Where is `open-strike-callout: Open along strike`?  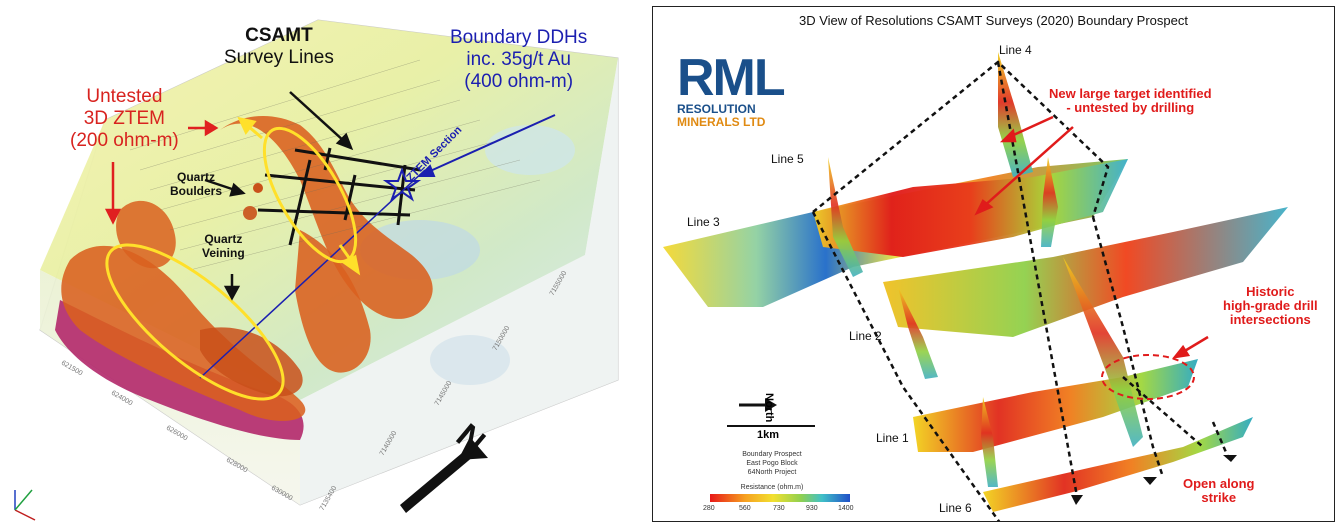 open-strike-callout: Open along strike is located at coordinates (1219, 491).